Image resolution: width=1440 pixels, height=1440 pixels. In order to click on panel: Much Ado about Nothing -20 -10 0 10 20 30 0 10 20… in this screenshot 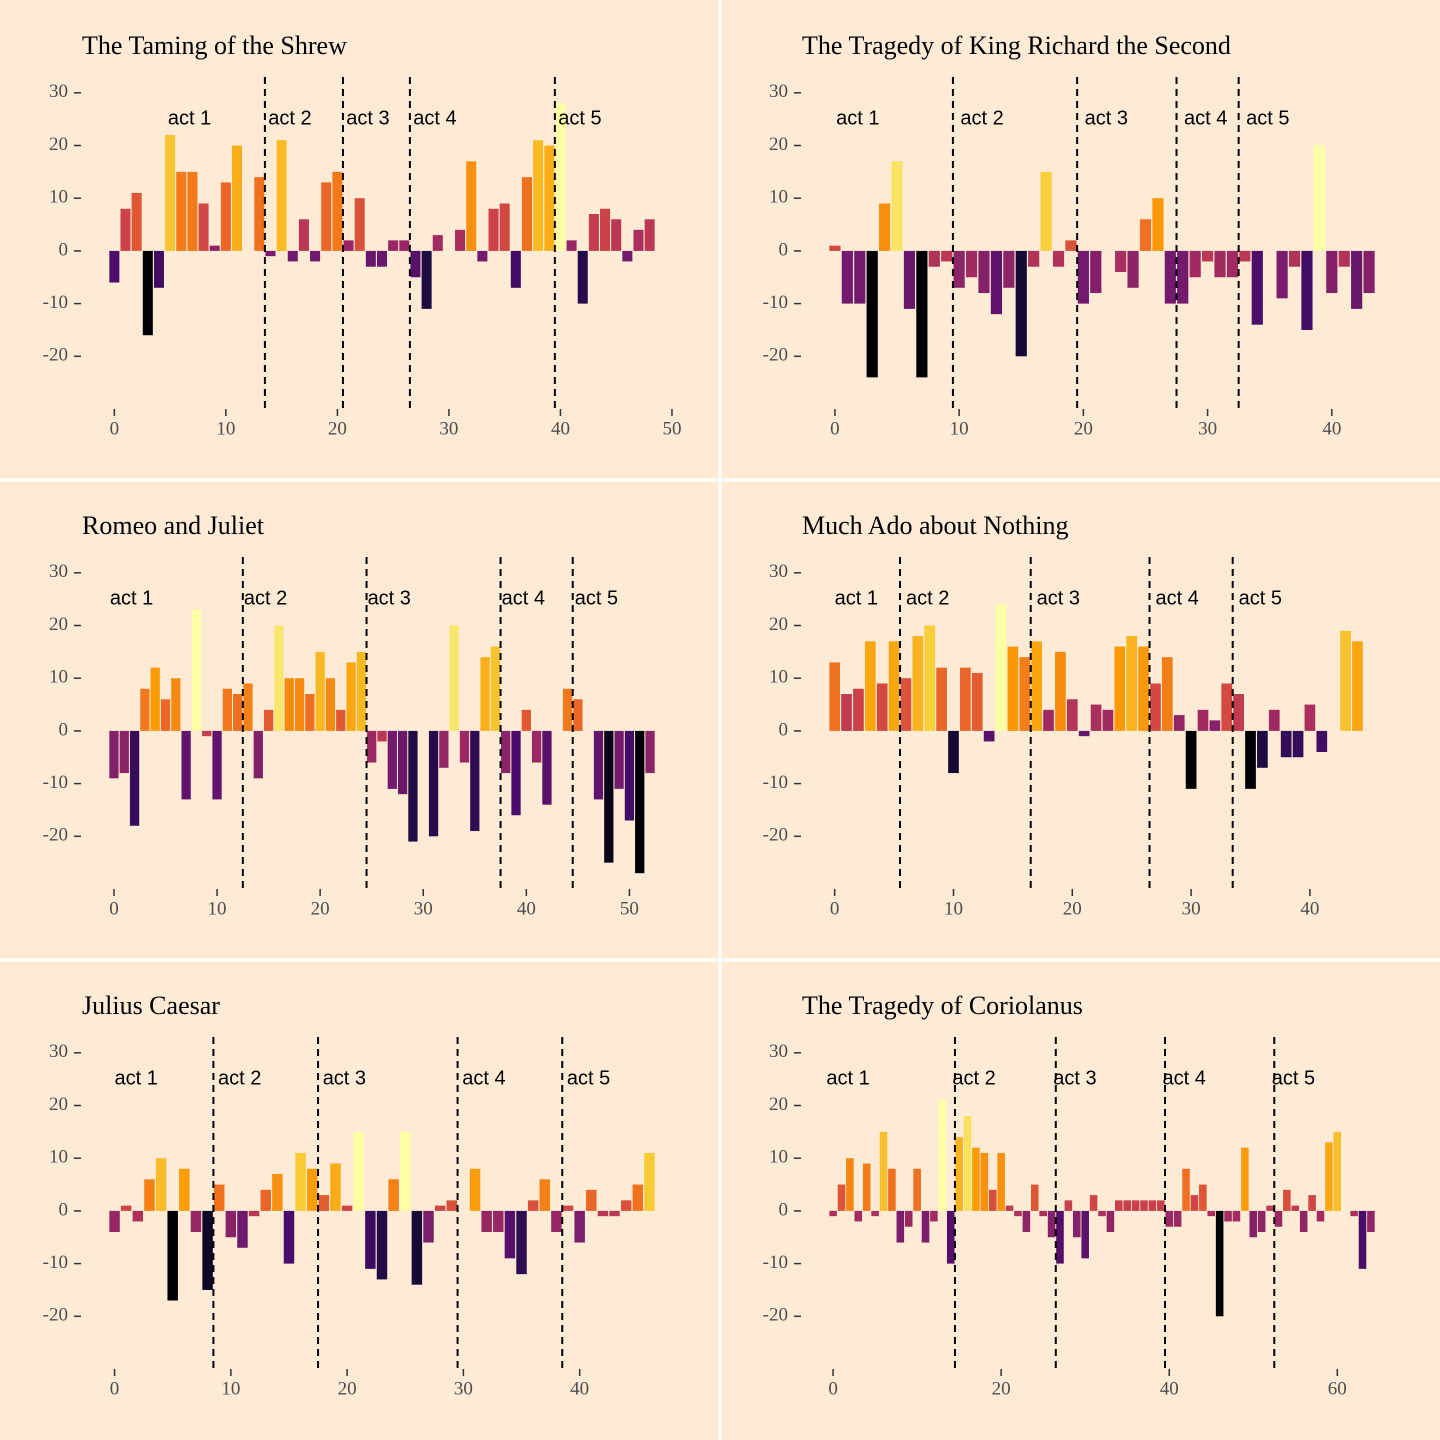, I will do `click(1063, 715)`.